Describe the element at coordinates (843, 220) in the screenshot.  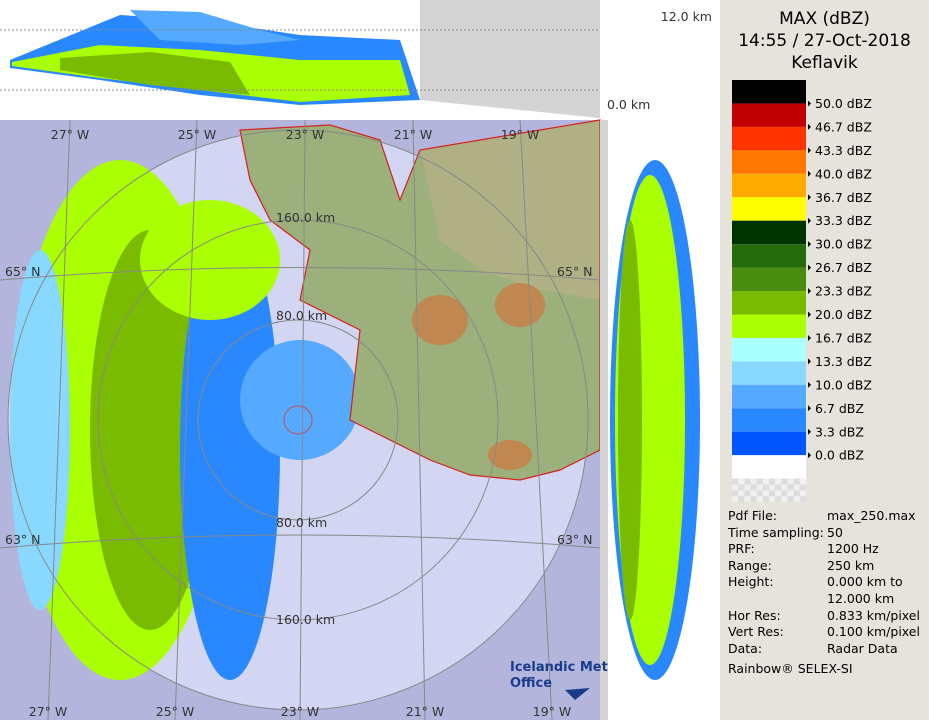
I see `scale-label: 33.3 dBZ` at that location.